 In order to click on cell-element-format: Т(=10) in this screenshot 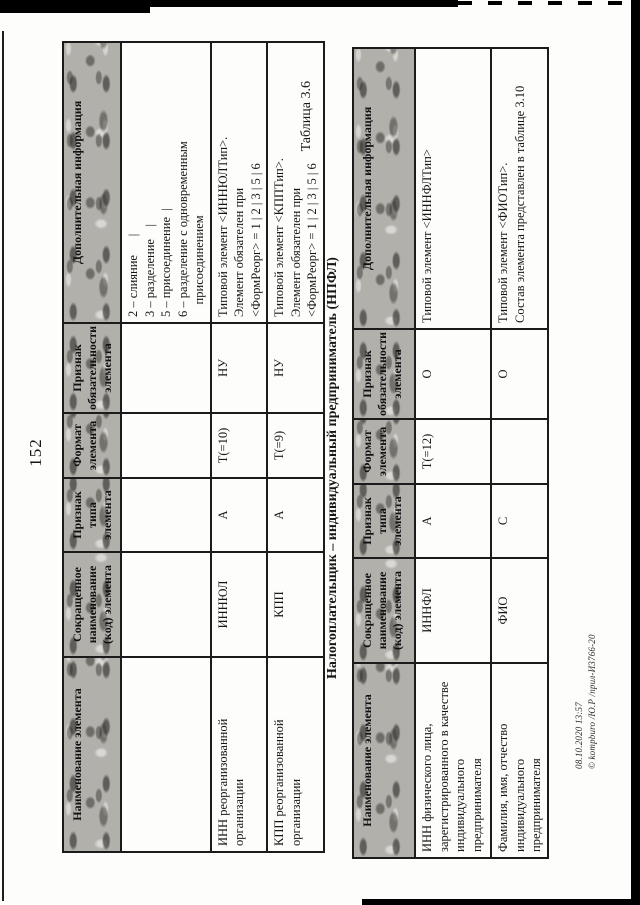, I will do `click(238, 445)`.